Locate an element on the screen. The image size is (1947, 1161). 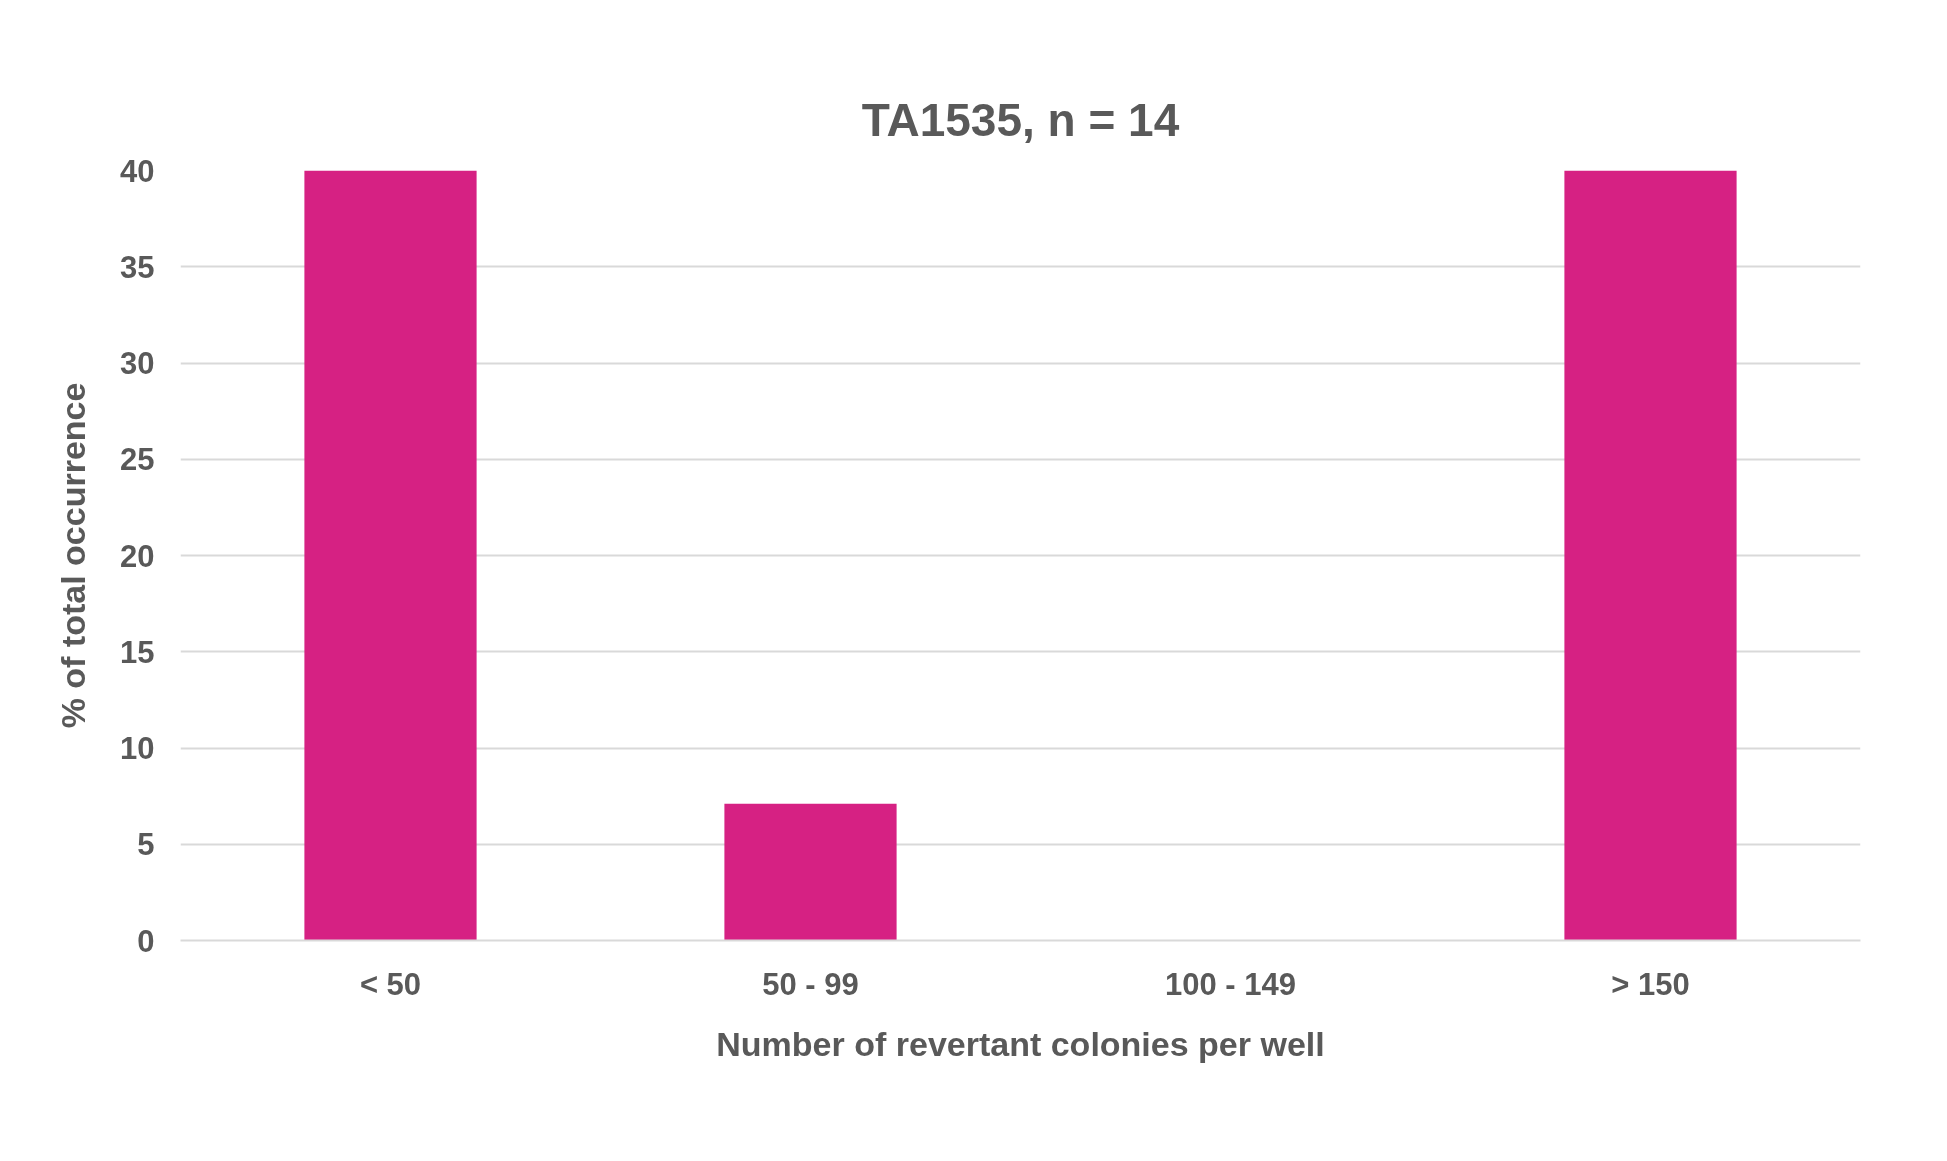
y-tick-label: 30 is located at coordinates (137, 363).